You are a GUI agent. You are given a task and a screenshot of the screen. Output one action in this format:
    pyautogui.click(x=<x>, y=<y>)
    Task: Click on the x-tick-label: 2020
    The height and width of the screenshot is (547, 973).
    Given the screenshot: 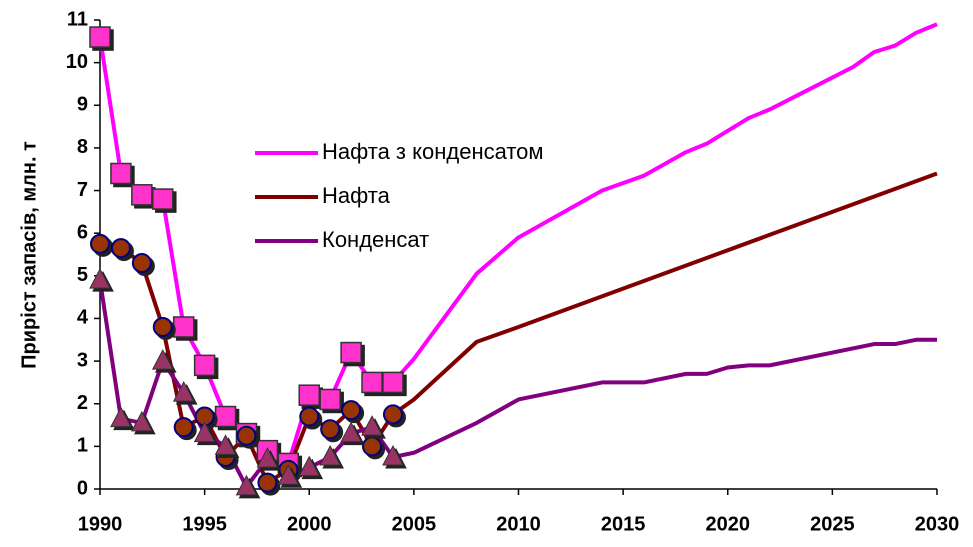 What is the action you would take?
    pyautogui.click(x=728, y=524)
    